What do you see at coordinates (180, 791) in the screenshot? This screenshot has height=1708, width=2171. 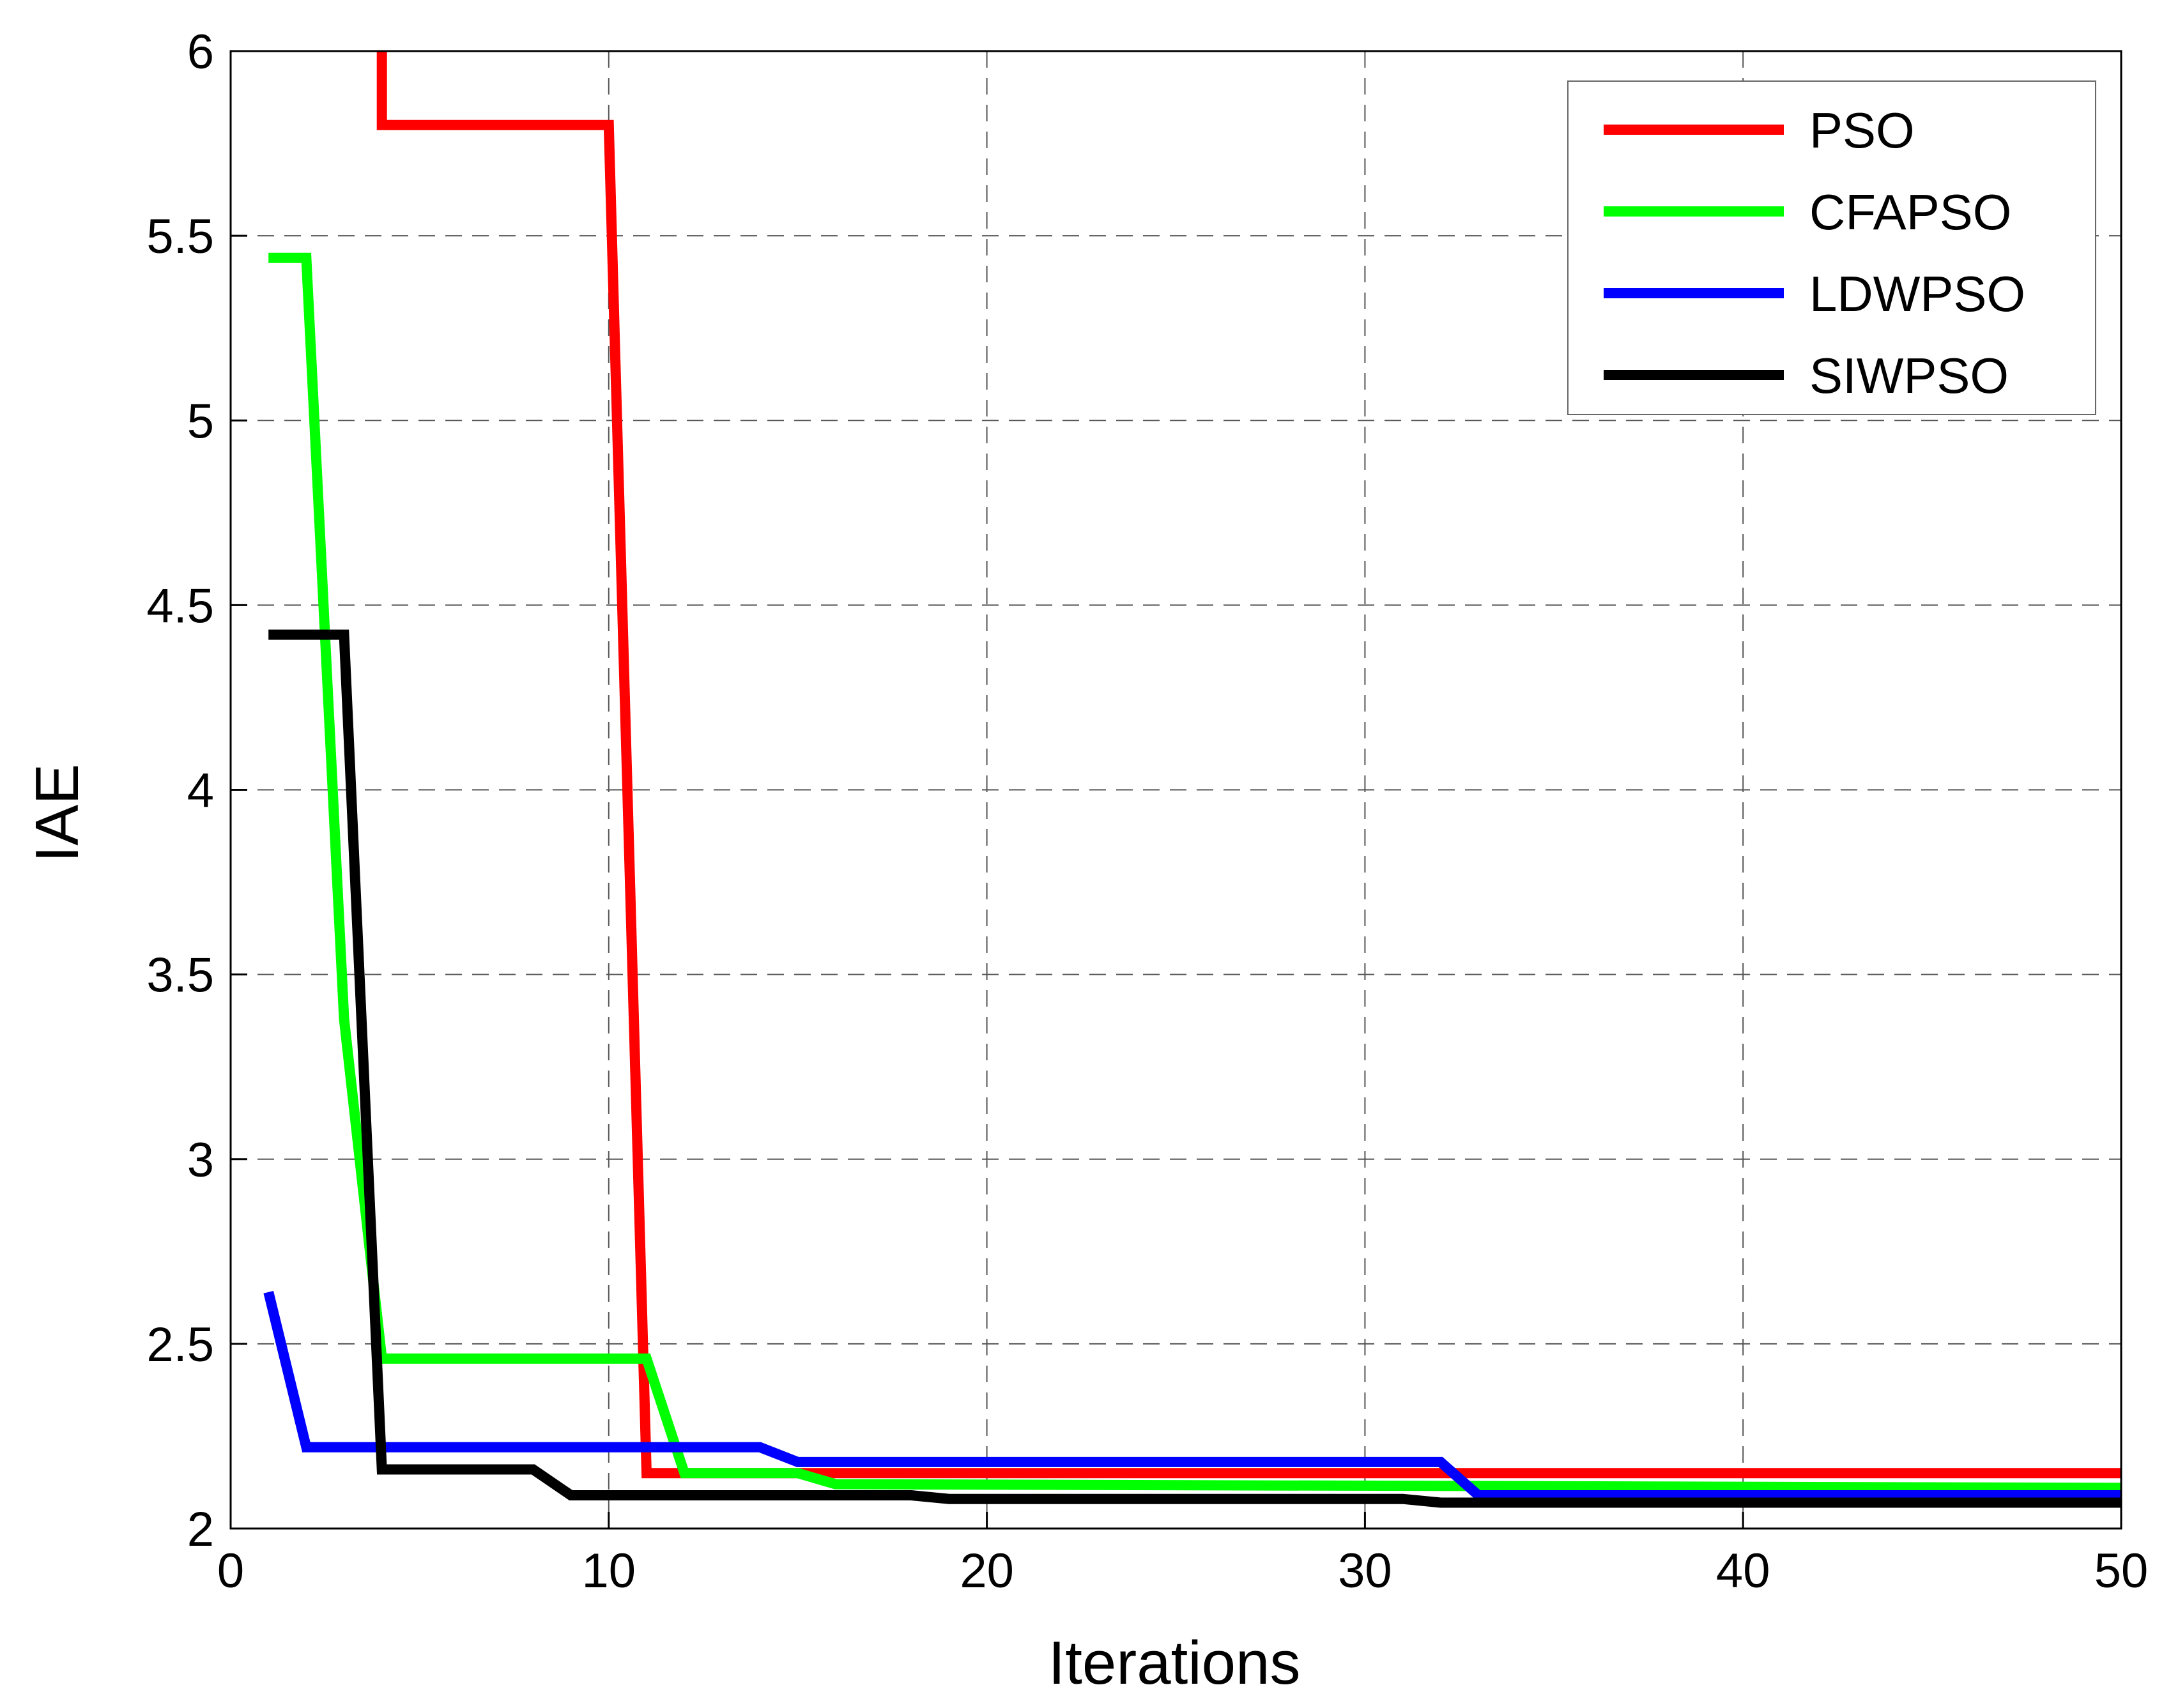 I see `y-tick-labels: 2 2.5 3 3.5 4 4.5 5 5.5 6` at bounding box center [180, 791].